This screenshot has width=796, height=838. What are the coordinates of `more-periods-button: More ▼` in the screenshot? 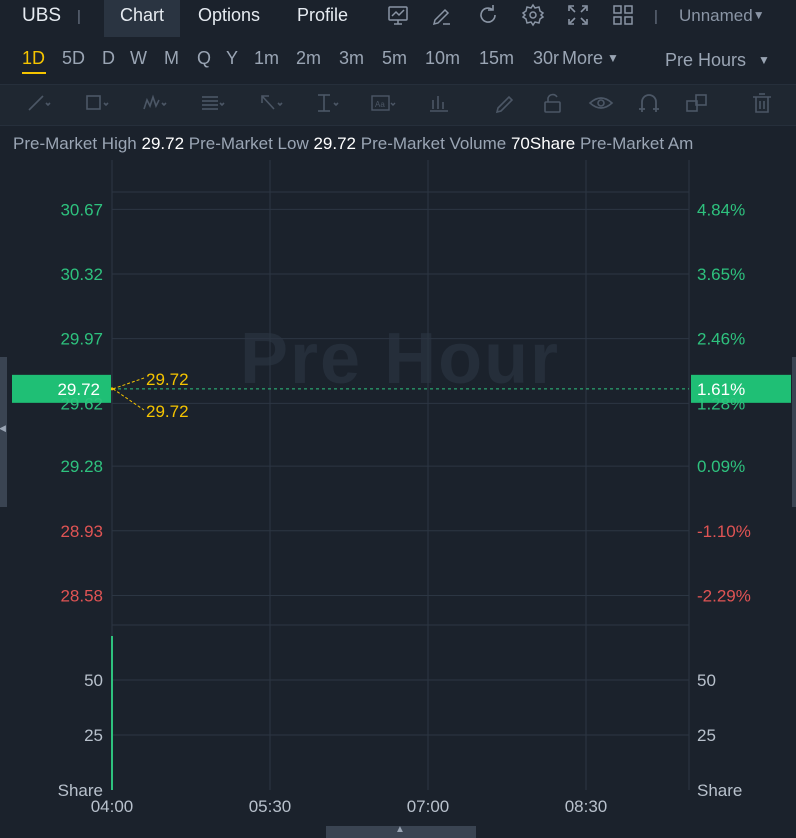 It's located at (590, 58).